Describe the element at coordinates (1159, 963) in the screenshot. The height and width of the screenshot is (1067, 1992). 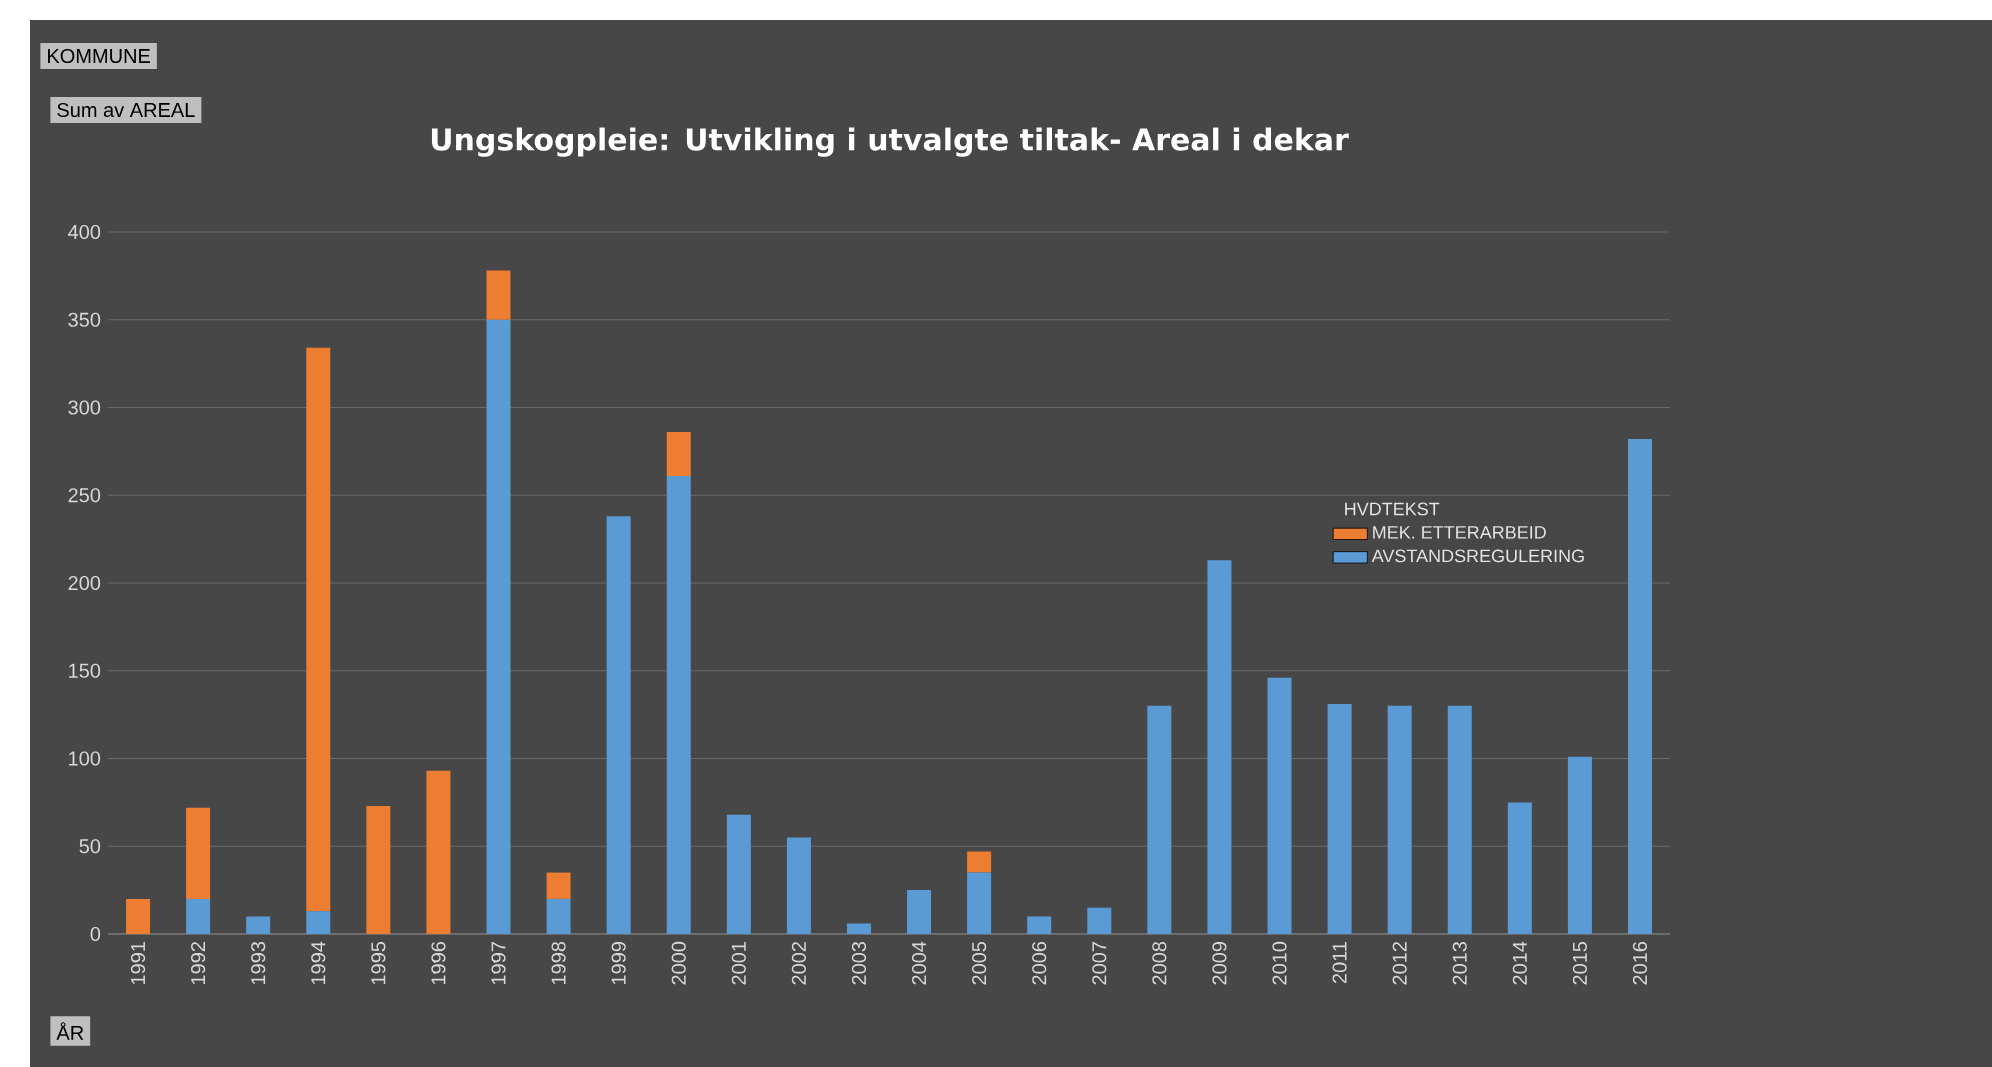
I see `x-tick-label: 2008` at that location.